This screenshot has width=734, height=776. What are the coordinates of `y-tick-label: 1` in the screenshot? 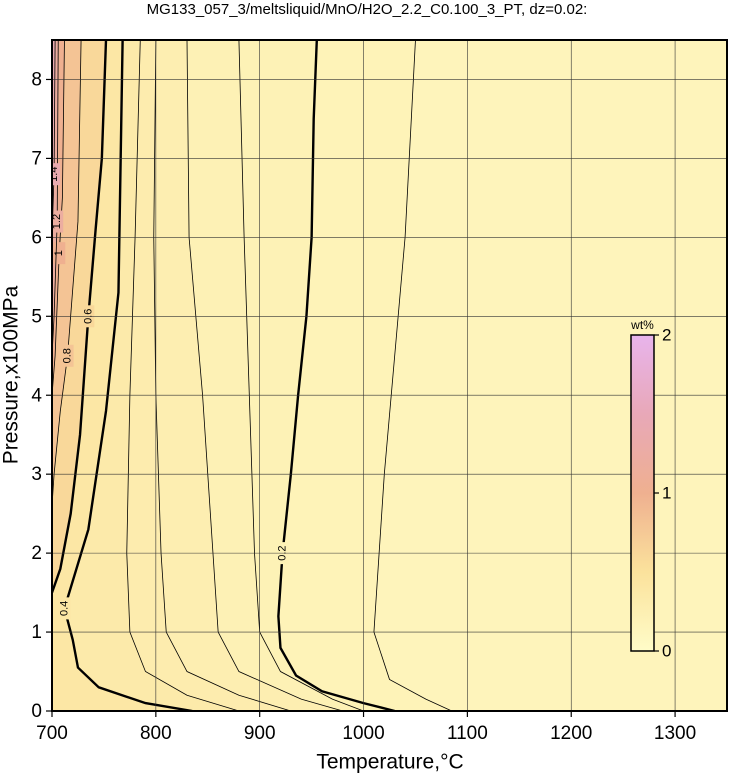 It's located at (36, 632).